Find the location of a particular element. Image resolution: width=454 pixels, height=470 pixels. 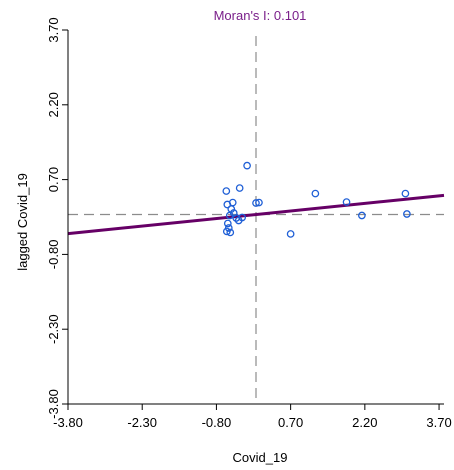

x-tick-label-5: 2.20 is located at coordinates (364, 422).